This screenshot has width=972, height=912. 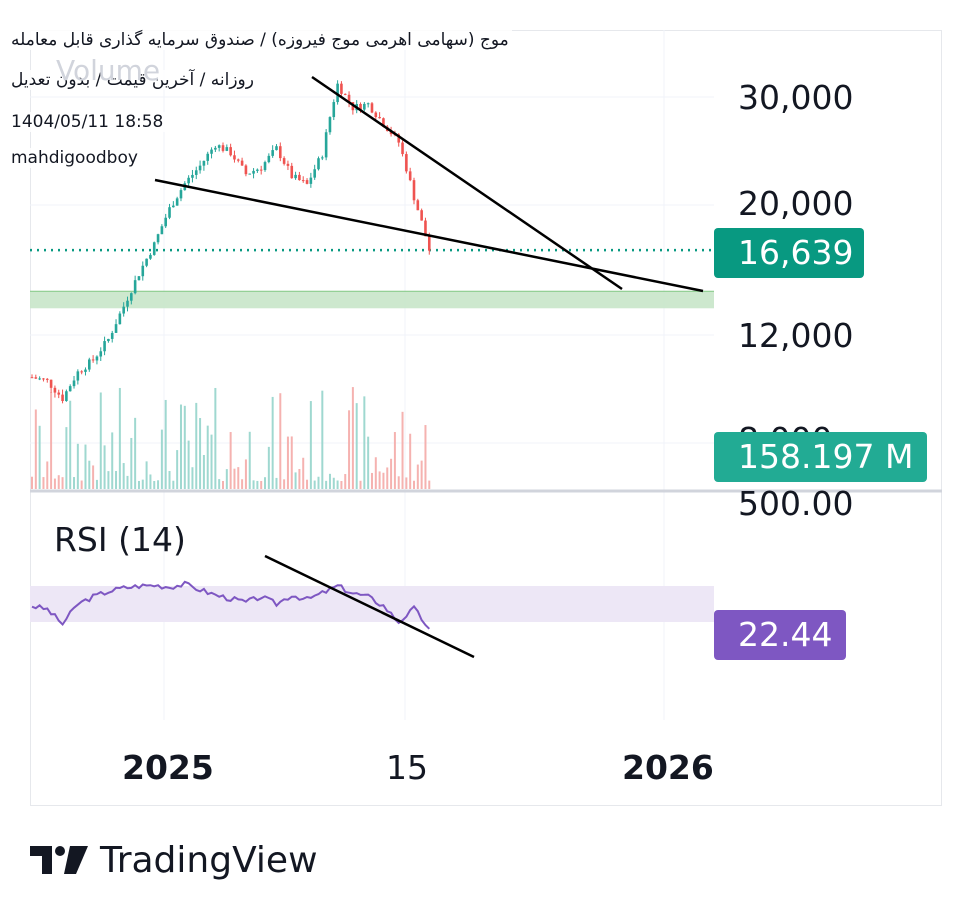 I want to click on rsi-band, so click(x=372, y=604).